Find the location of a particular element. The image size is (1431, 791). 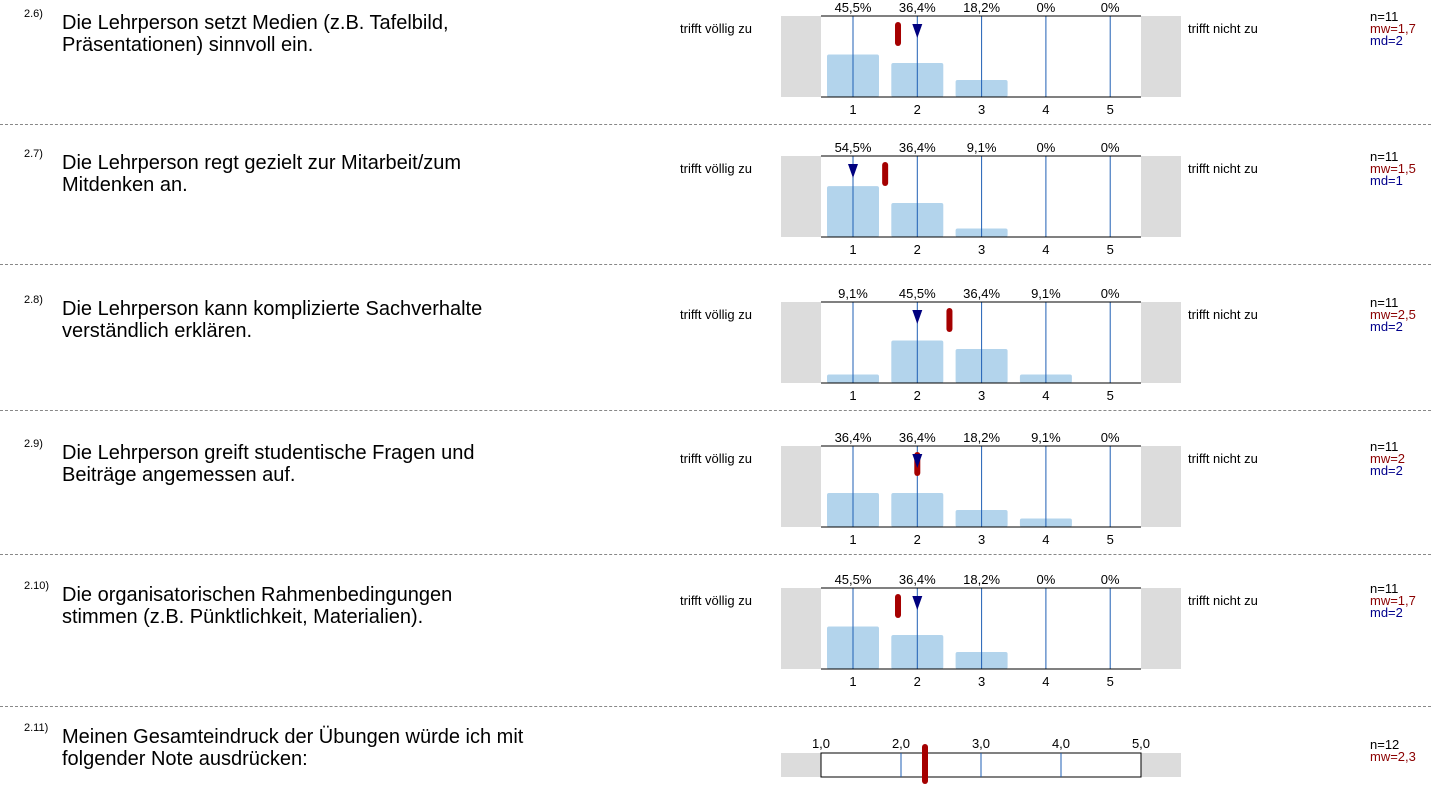

stat-median: md=1 is located at coordinates (1386, 180).